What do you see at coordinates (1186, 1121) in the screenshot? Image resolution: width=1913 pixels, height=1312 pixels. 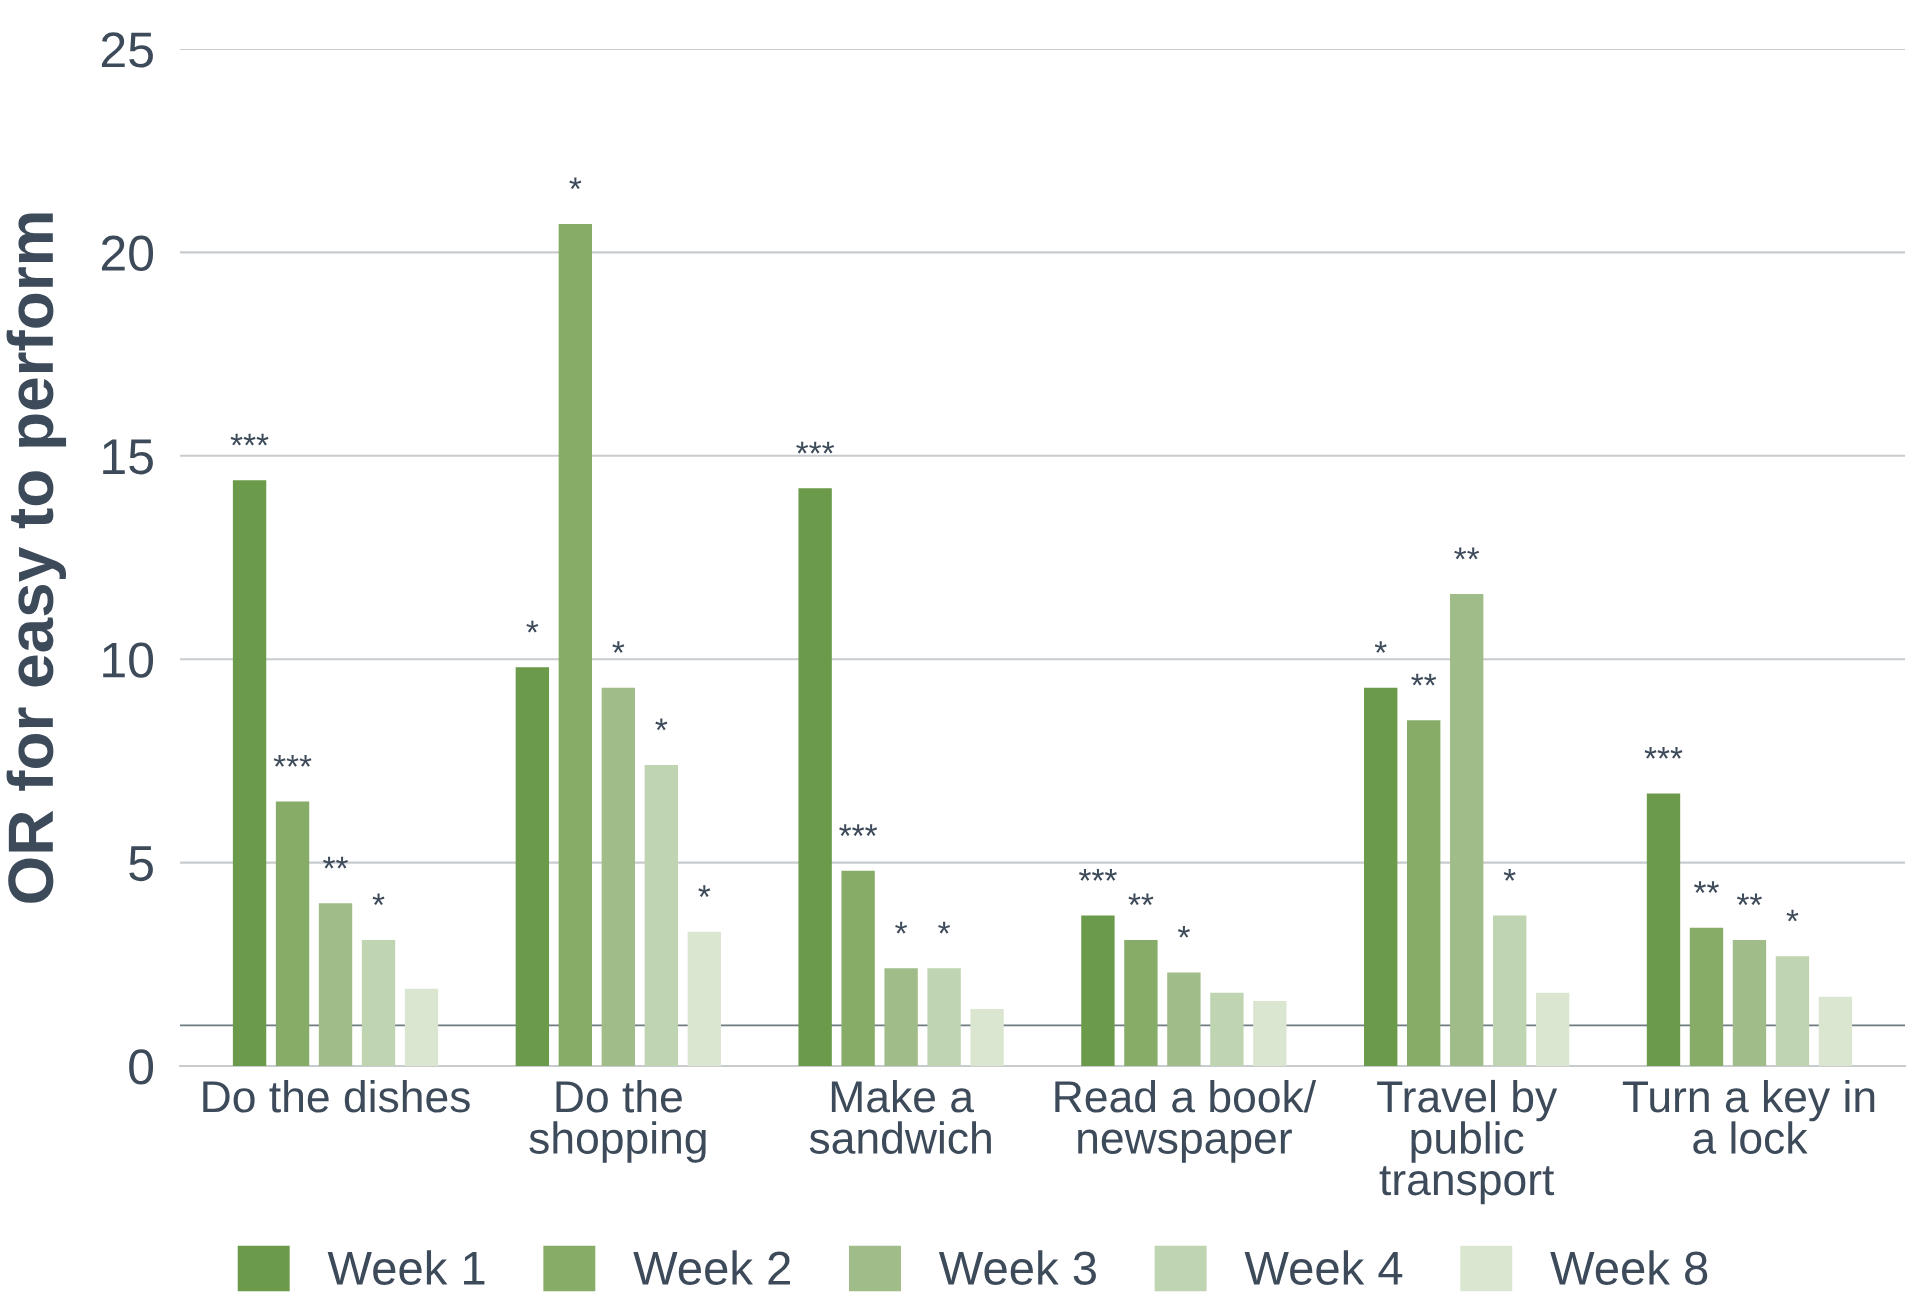 I see `x-tick-label: Read a book/ newspaper` at bounding box center [1186, 1121].